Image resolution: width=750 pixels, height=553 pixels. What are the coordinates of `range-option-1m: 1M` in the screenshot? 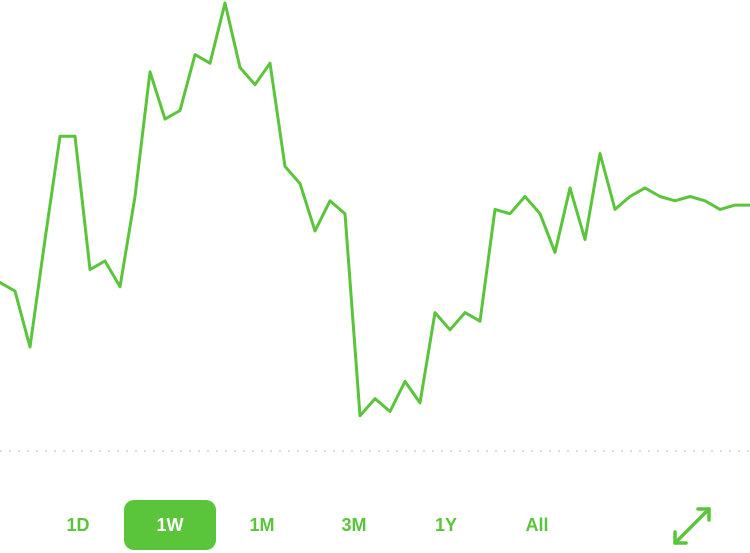 It's located at (262, 525).